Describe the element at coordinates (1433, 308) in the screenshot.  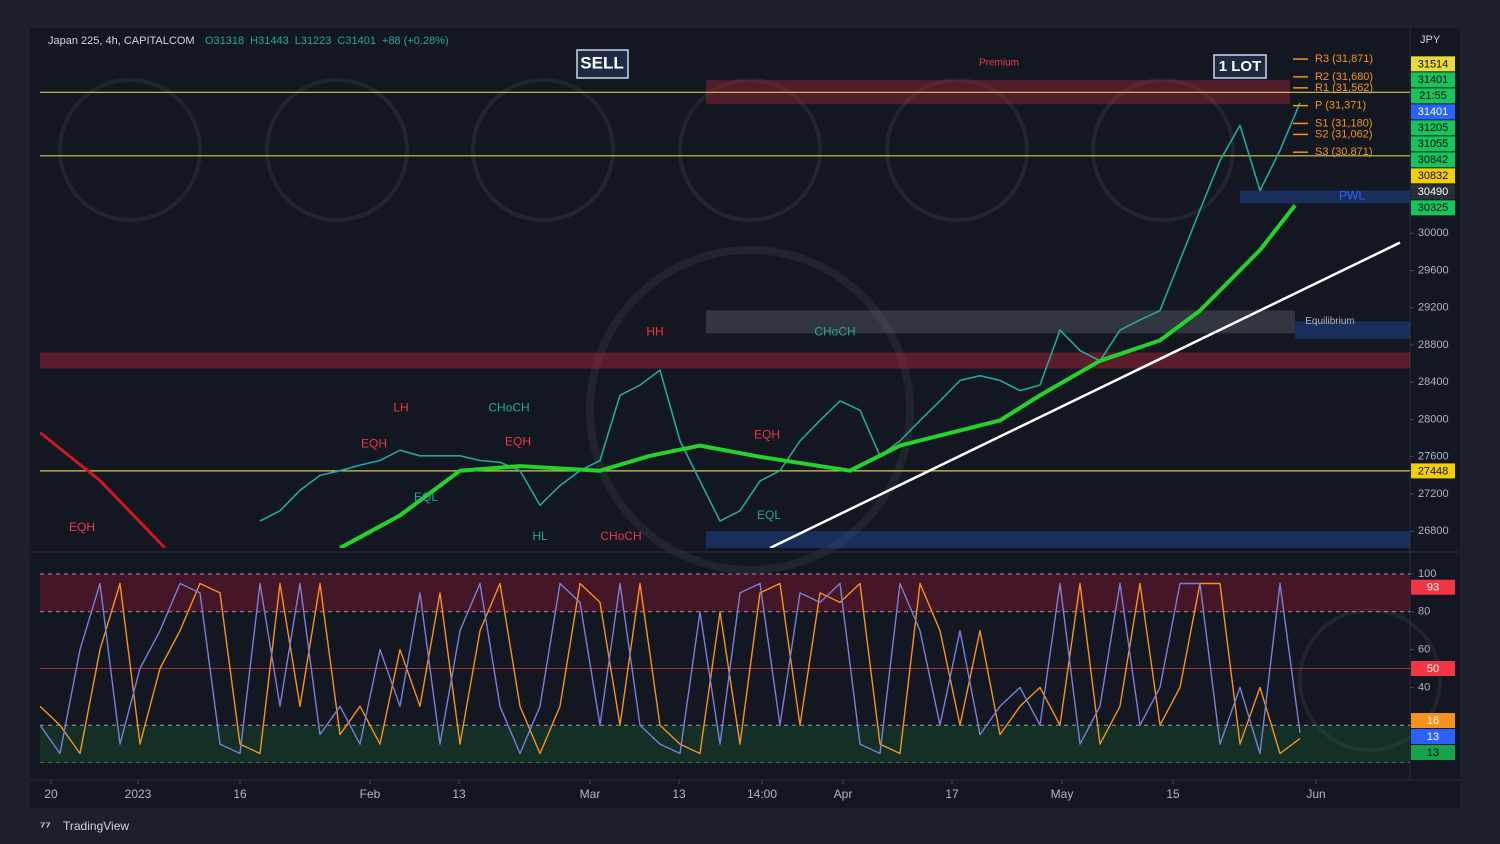
I see `y-tick-label: 29200` at that location.